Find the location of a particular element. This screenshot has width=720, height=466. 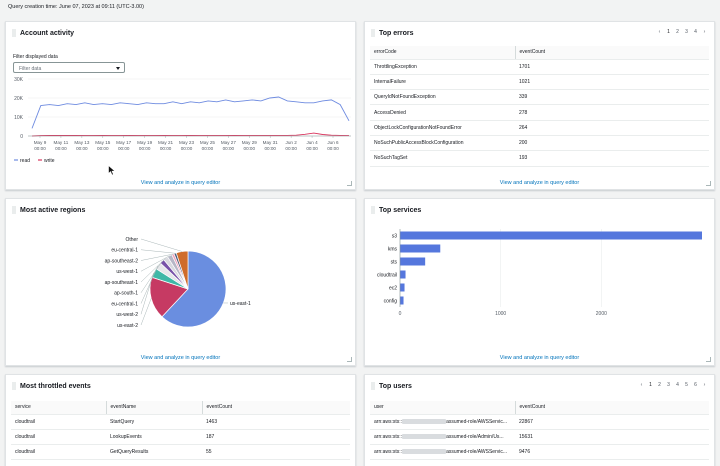

x-tick-label: May 19 is located at coordinates (145, 142).